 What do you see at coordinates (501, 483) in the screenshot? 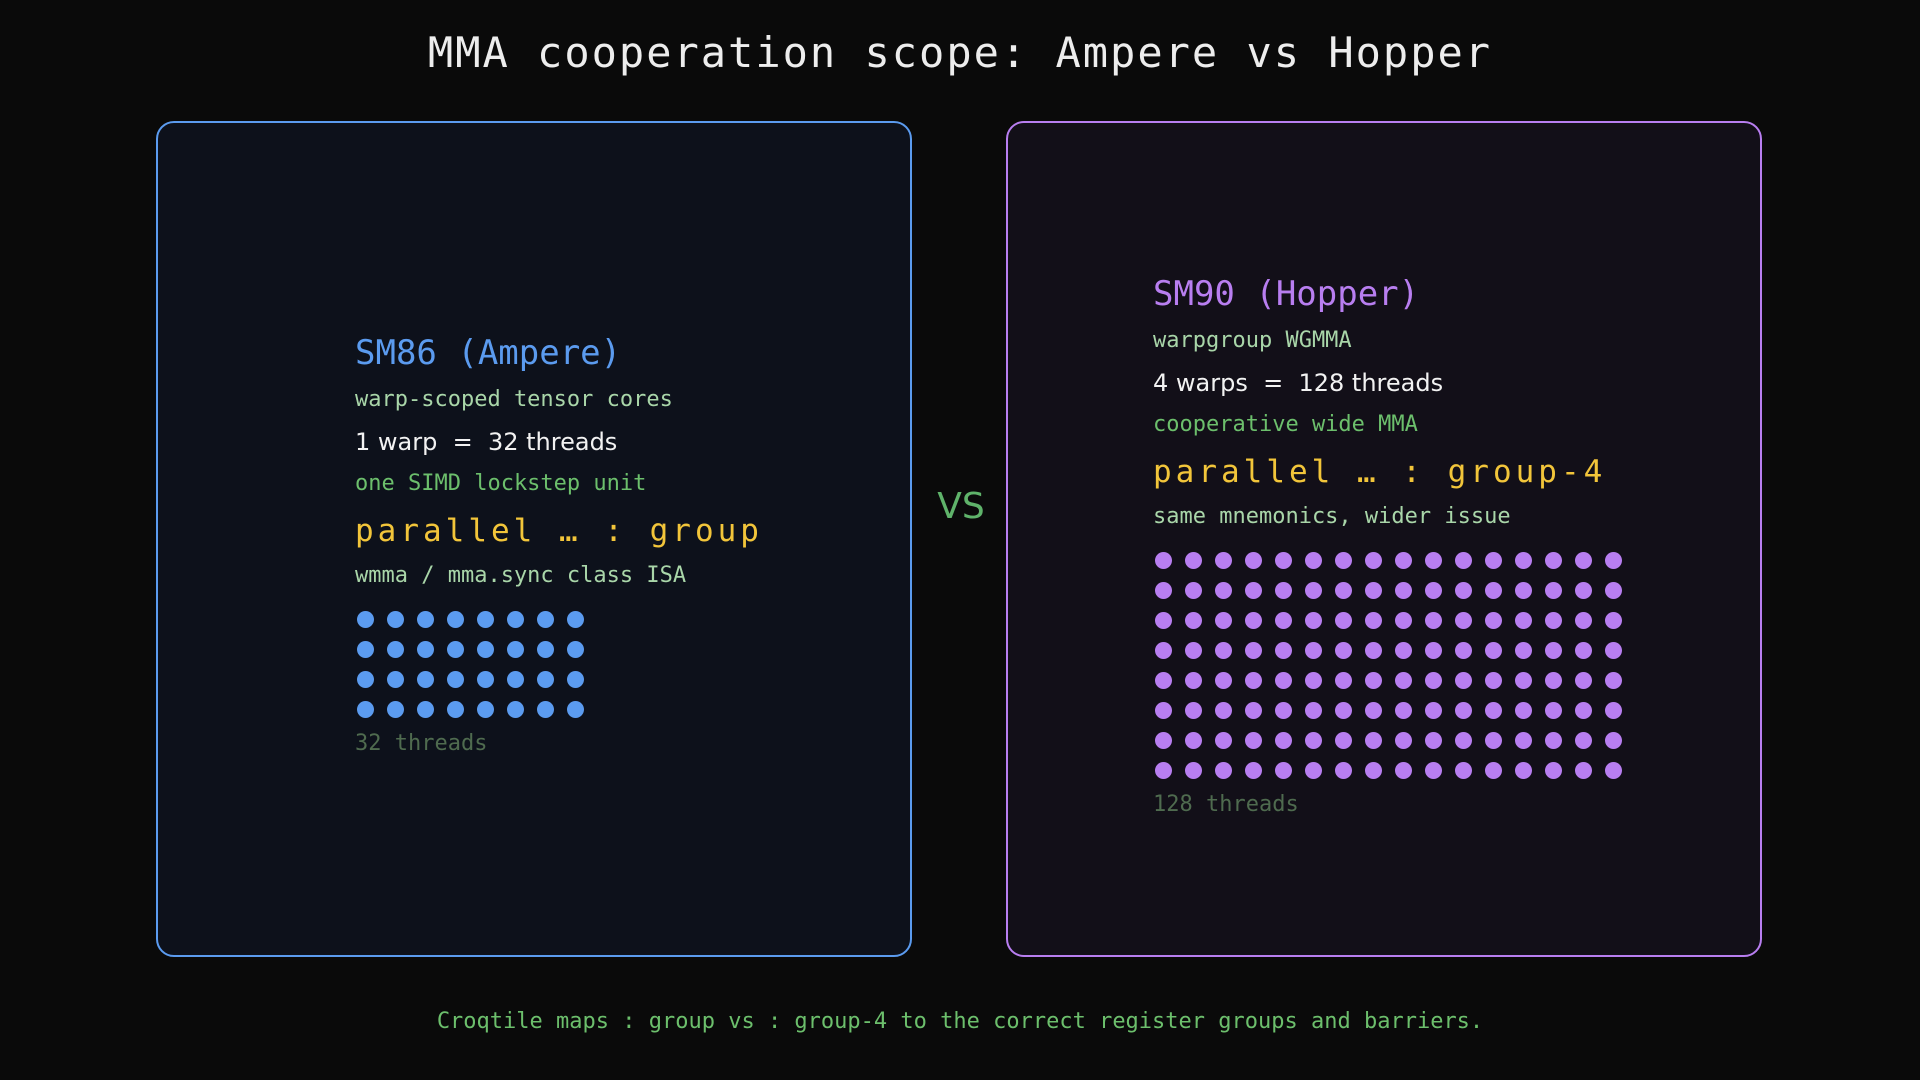
I see `ampere-description: one SIMD lockstep unit` at bounding box center [501, 483].